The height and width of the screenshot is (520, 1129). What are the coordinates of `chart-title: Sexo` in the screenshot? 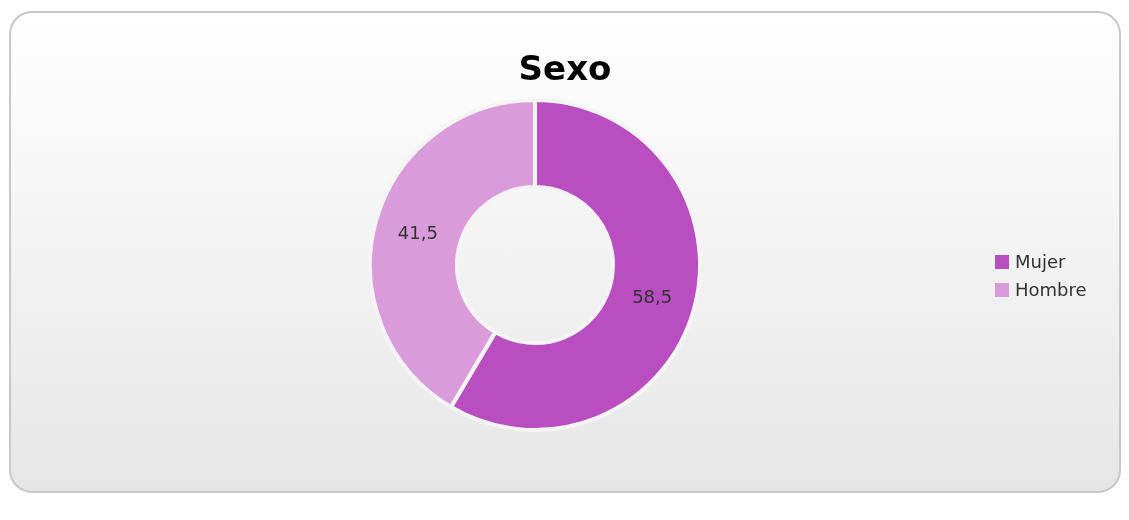 It's located at (565, 68).